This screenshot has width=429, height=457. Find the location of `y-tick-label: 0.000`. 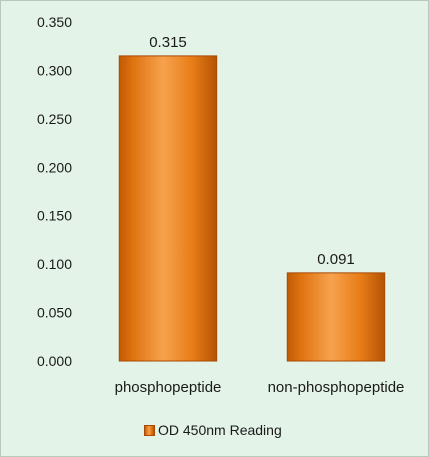

y-tick-label: 0.000 is located at coordinates (54, 361).